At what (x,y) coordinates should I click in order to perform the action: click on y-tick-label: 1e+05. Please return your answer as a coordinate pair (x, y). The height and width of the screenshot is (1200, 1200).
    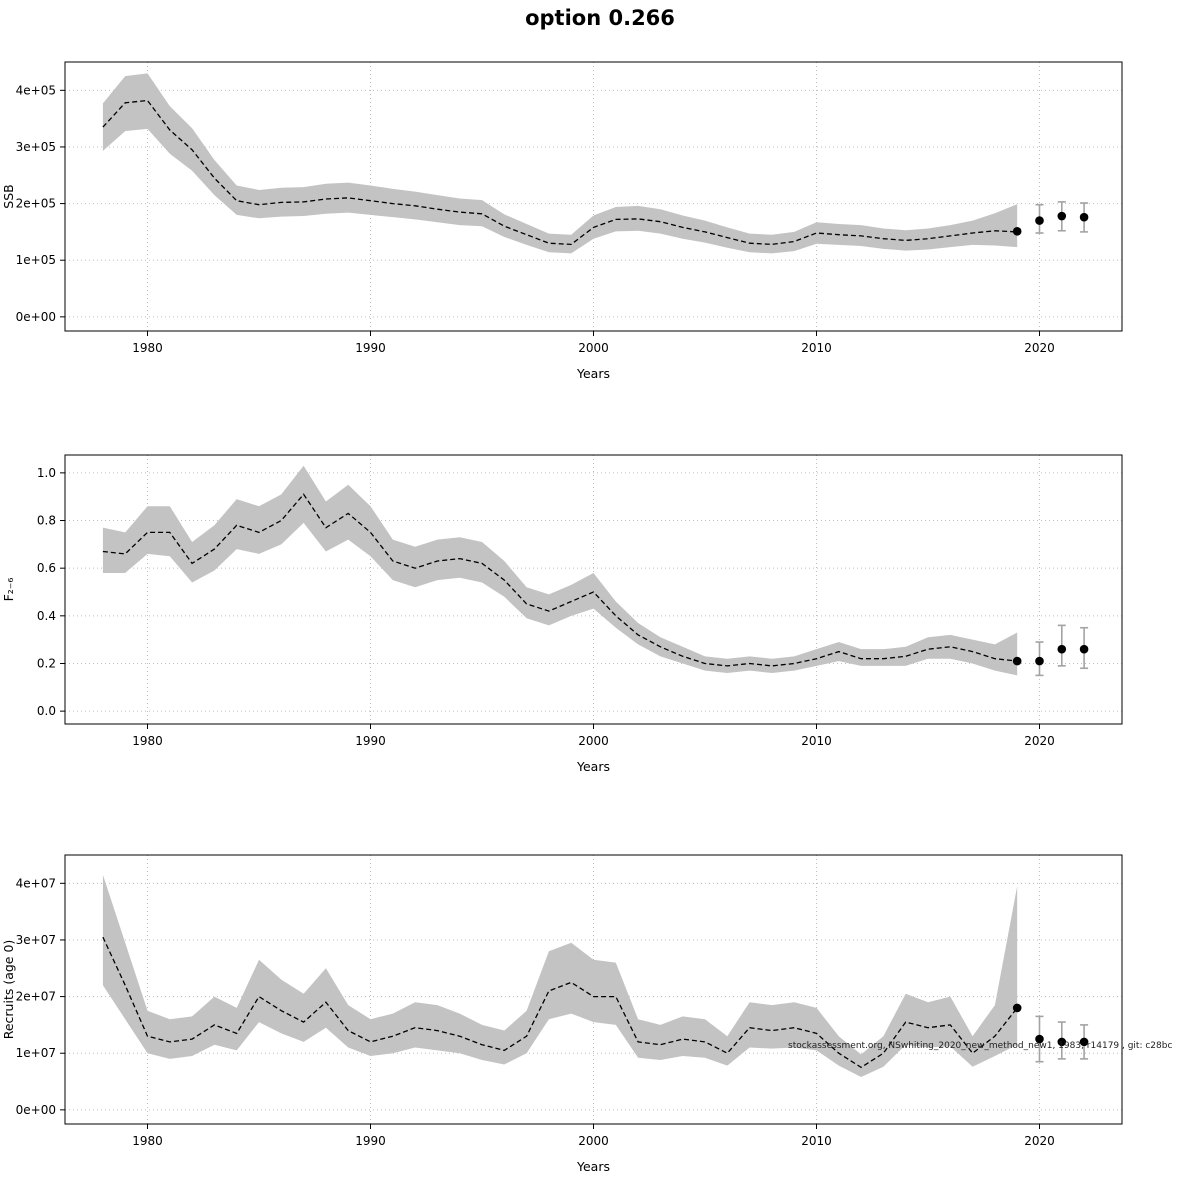
    Looking at the image, I should click on (36, 260).